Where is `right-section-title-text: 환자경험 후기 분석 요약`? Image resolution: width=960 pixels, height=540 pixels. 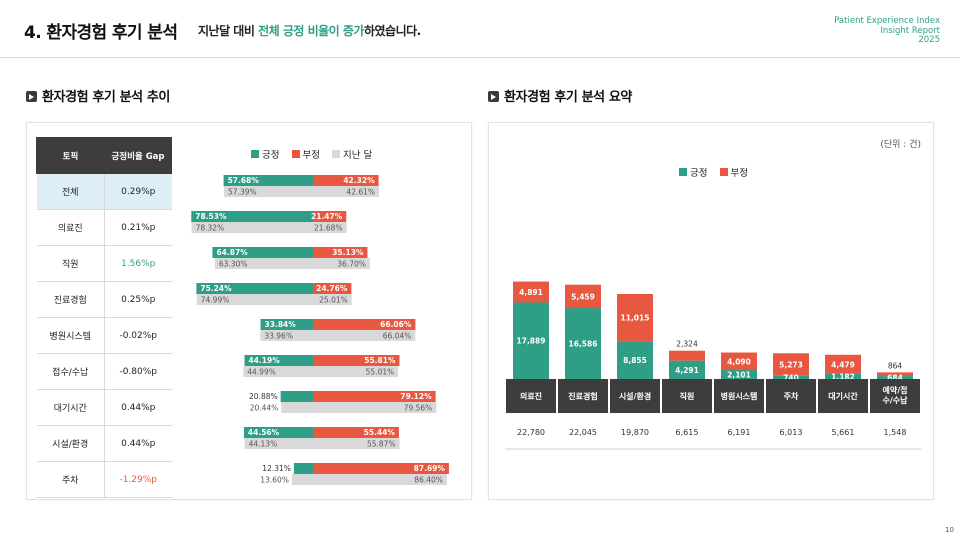
right-section-title-text: 환자경험 후기 분석 요약 is located at coordinates (568, 97).